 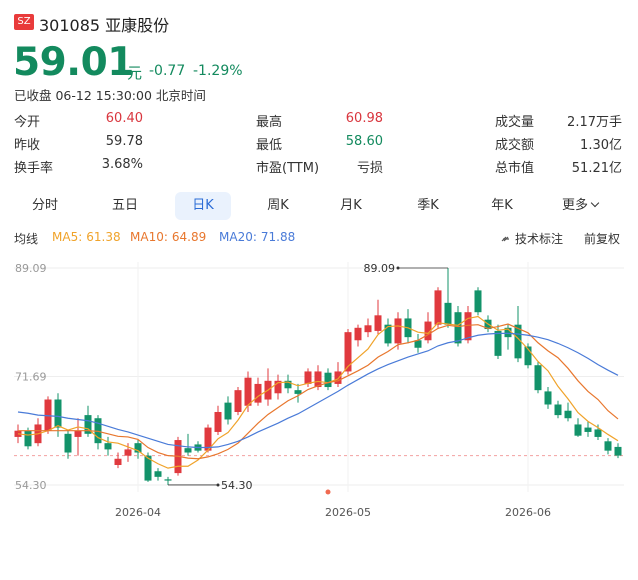 I want to click on stat-value: 1.30亿, so click(x=601, y=145).